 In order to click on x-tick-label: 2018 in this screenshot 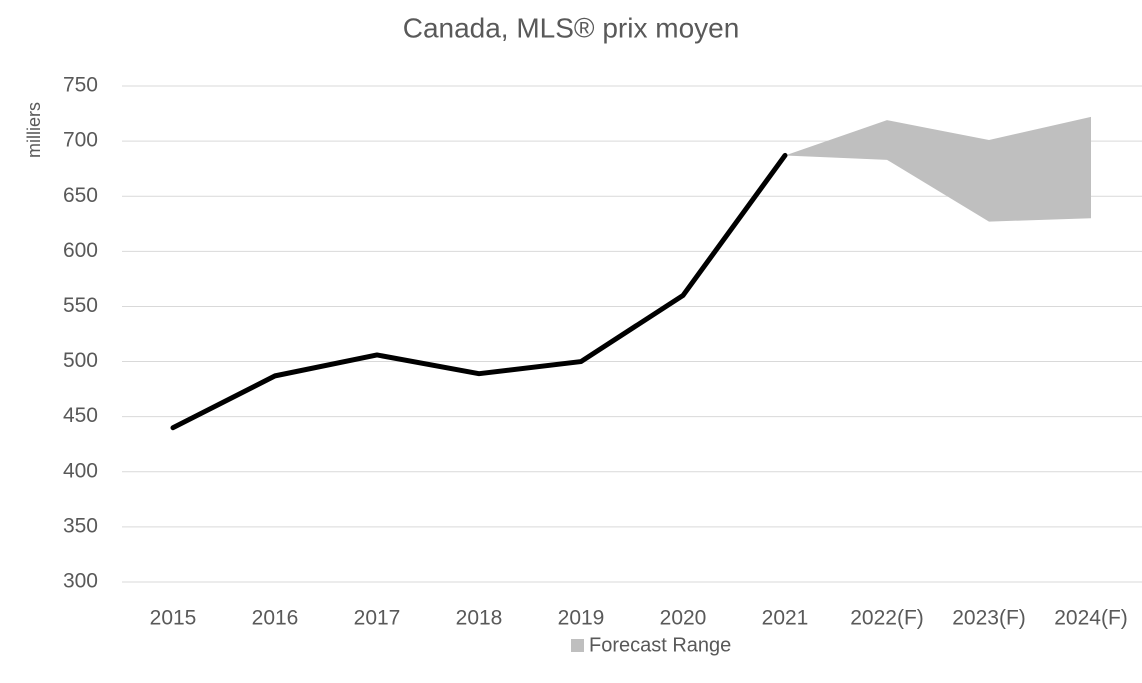, I will do `click(479, 618)`.